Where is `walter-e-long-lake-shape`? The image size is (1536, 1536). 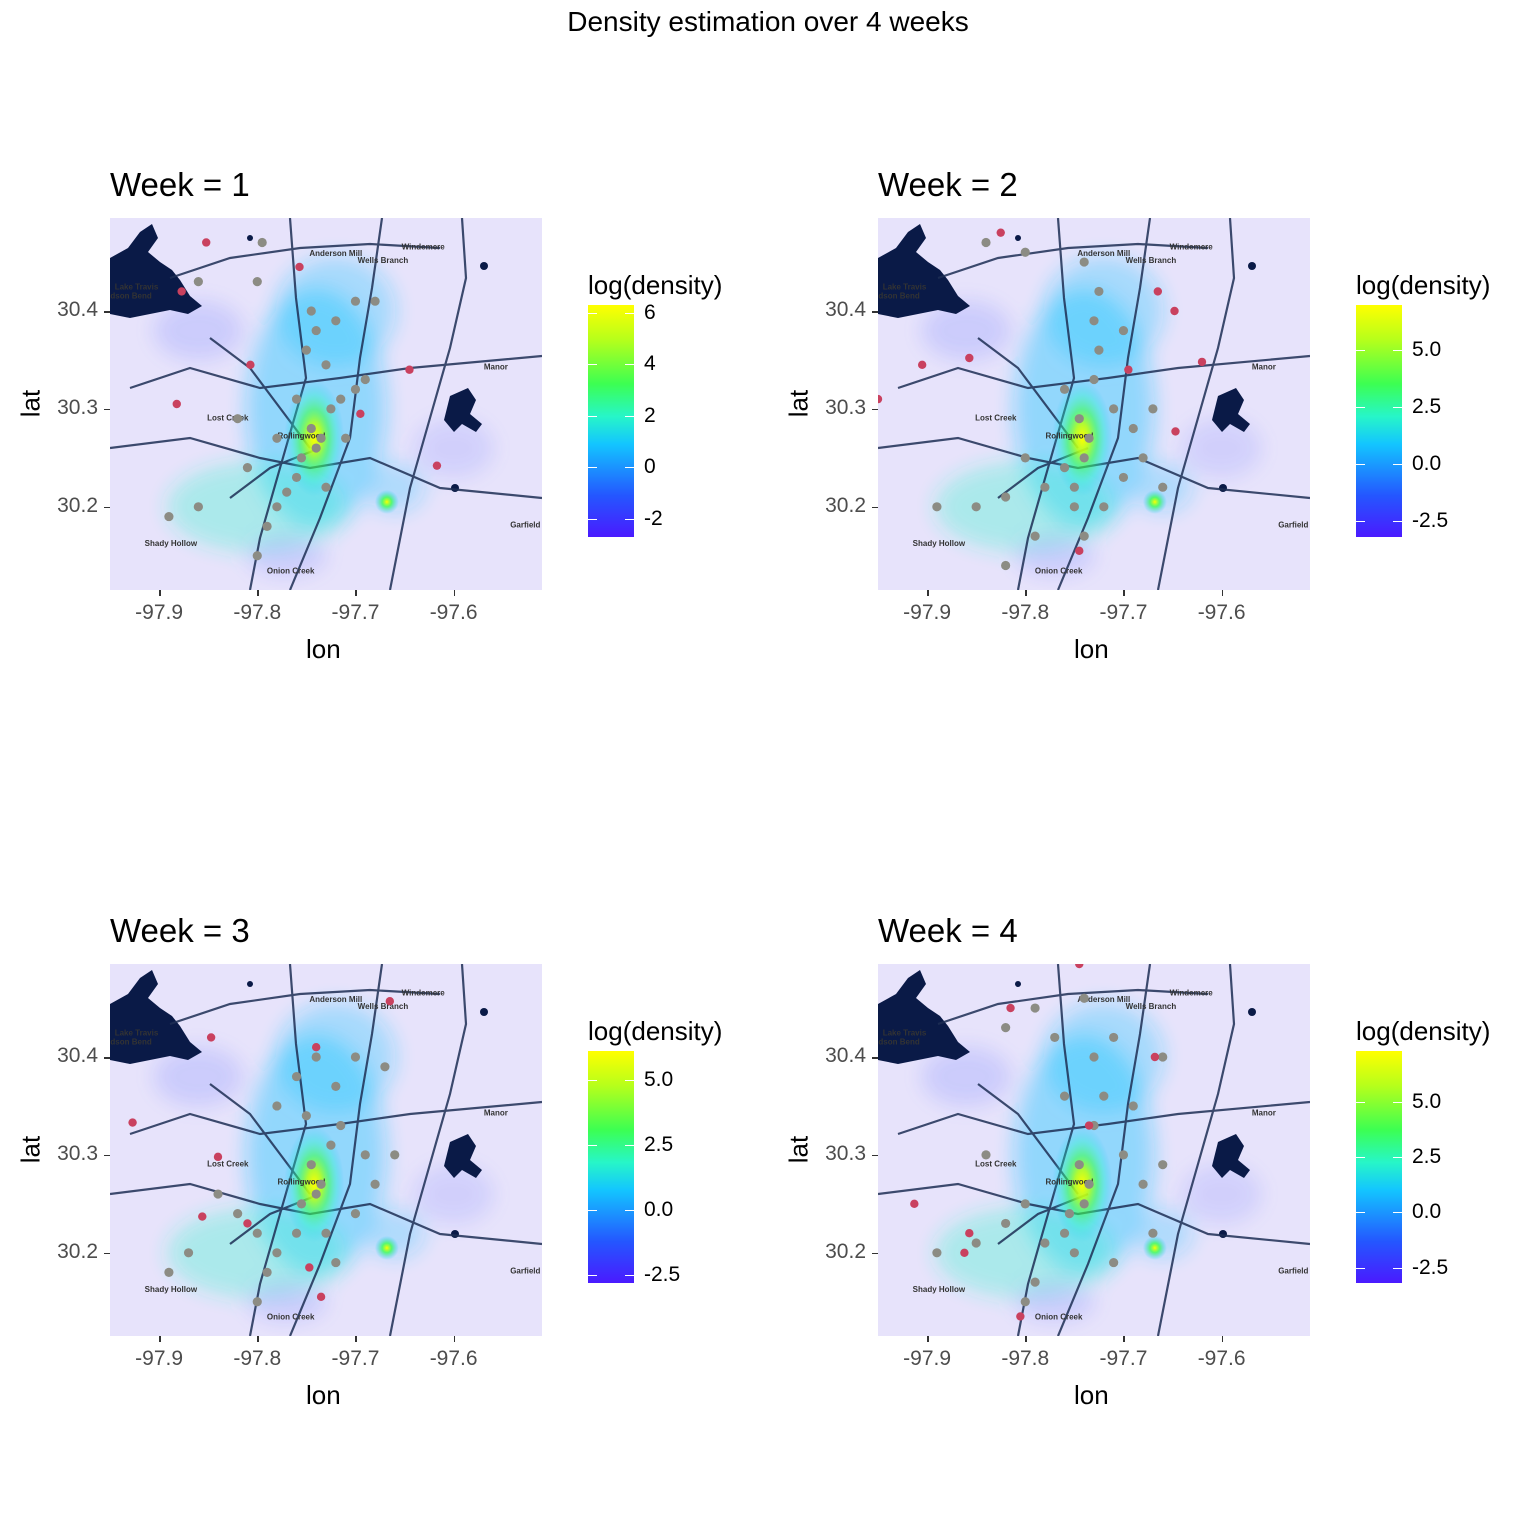 walter-e-long-lake-shape is located at coordinates (1231, 410).